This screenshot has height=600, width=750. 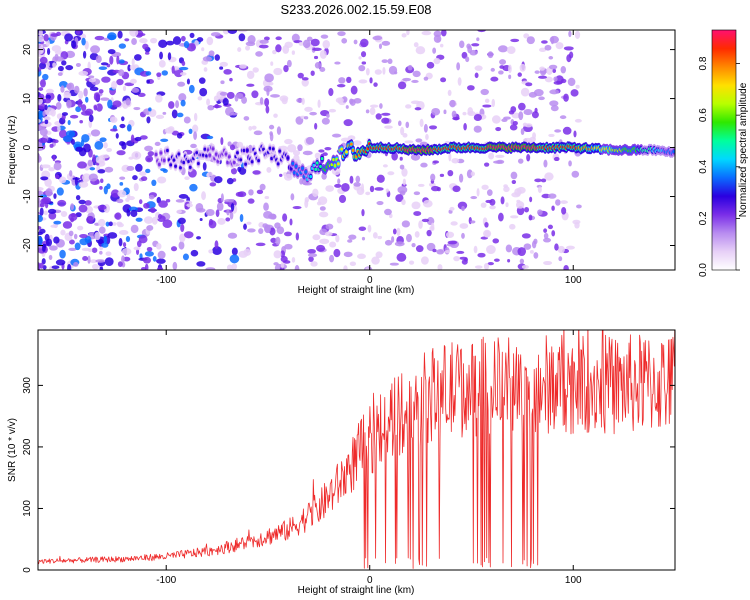 I want to click on snr-ytick-label: 300, so click(x=27, y=385).